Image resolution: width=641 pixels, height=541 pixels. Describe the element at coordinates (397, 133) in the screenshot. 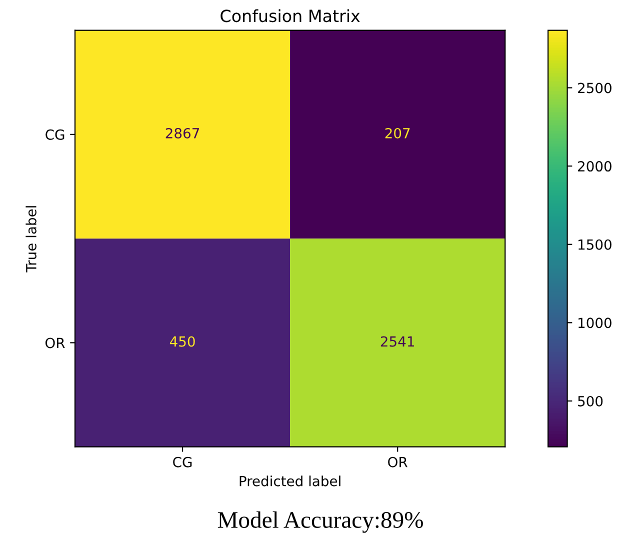

I see `data-label: 207` at that location.